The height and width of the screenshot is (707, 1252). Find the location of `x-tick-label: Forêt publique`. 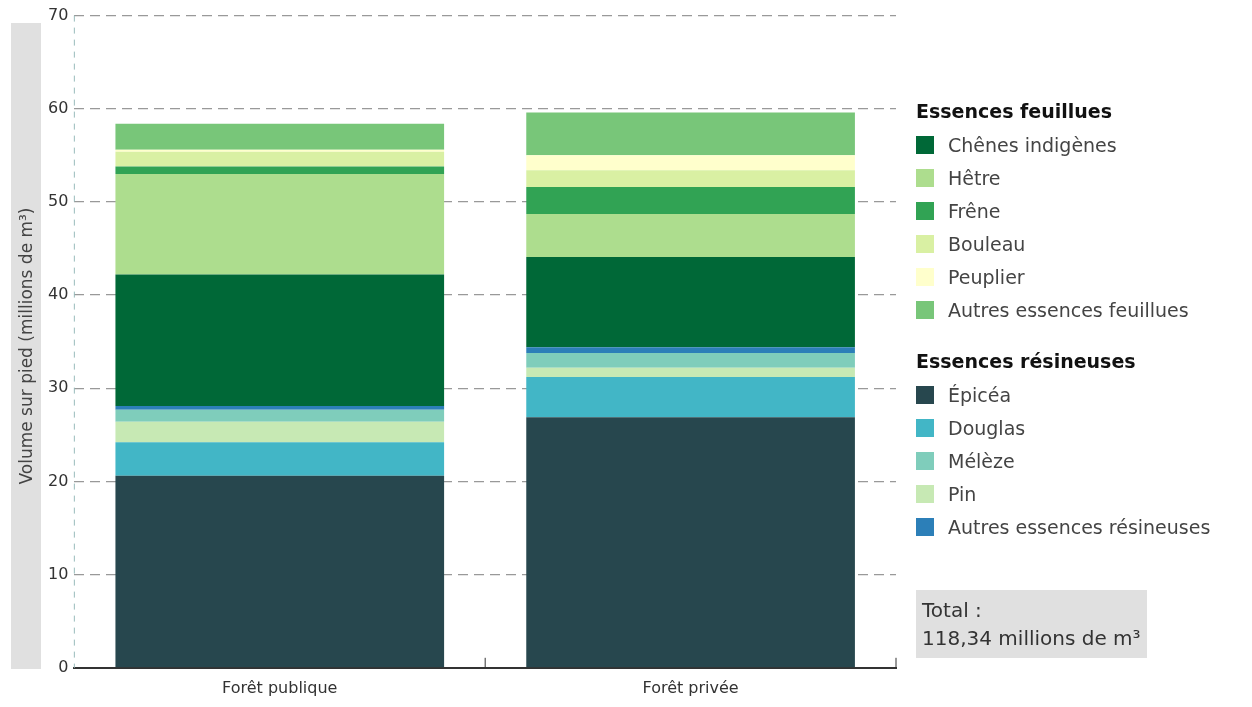

x-tick-label: Forêt publique is located at coordinates (280, 687).